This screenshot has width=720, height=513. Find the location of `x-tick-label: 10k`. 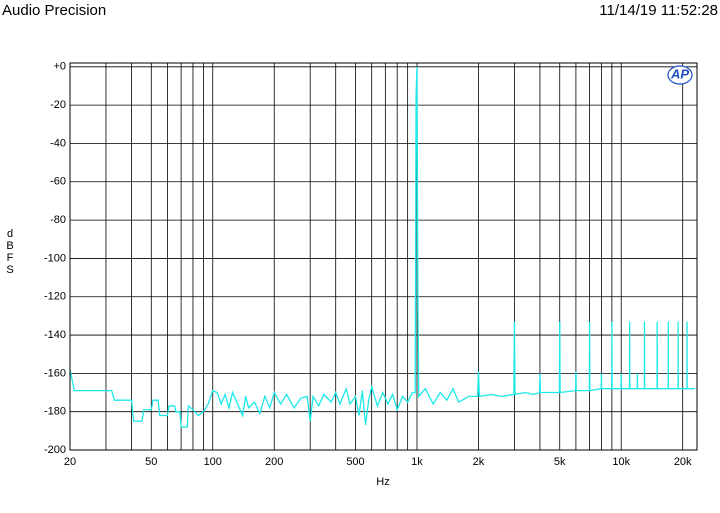

x-tick-label: 10k is located at coordinates (621, 462).